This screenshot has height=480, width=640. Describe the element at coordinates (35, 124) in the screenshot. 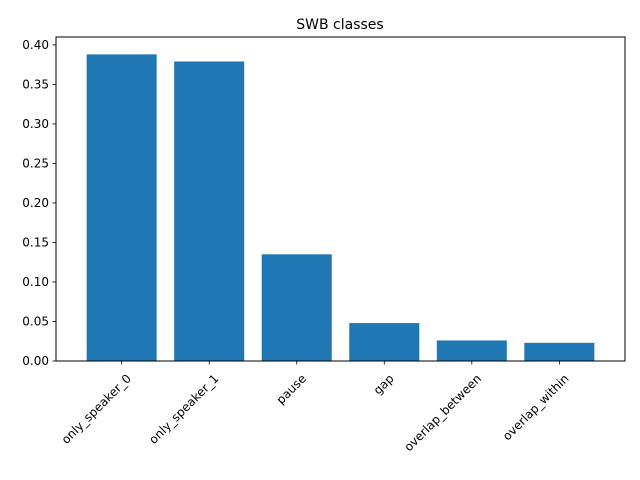

I see `y-tick-label: 0.30` at that location.